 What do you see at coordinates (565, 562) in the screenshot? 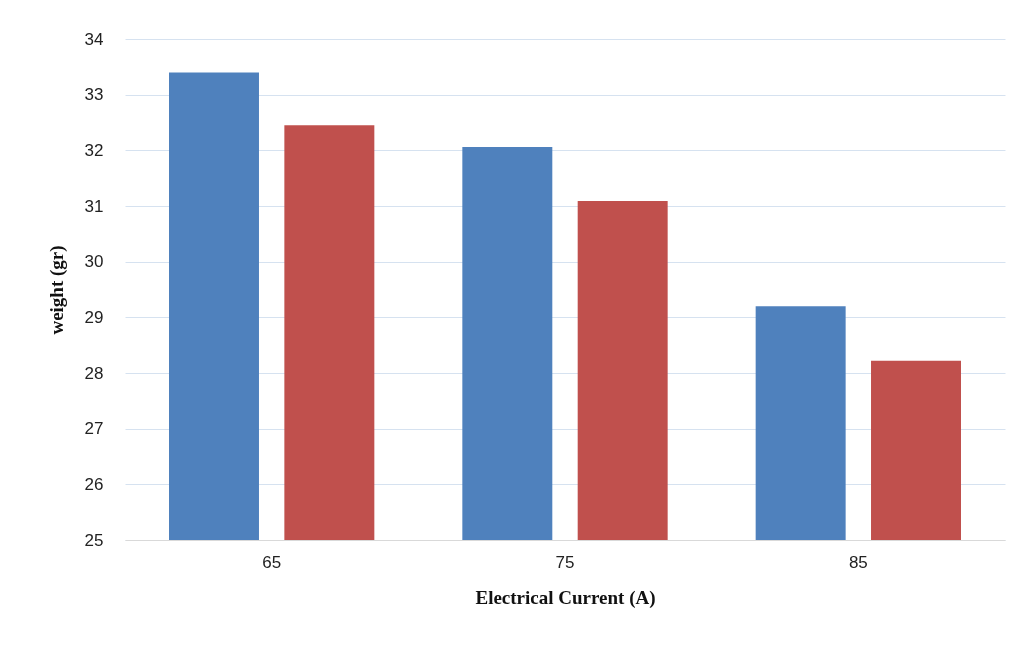
I see `x-tick-label: 75` at bounding box center [565, 562].